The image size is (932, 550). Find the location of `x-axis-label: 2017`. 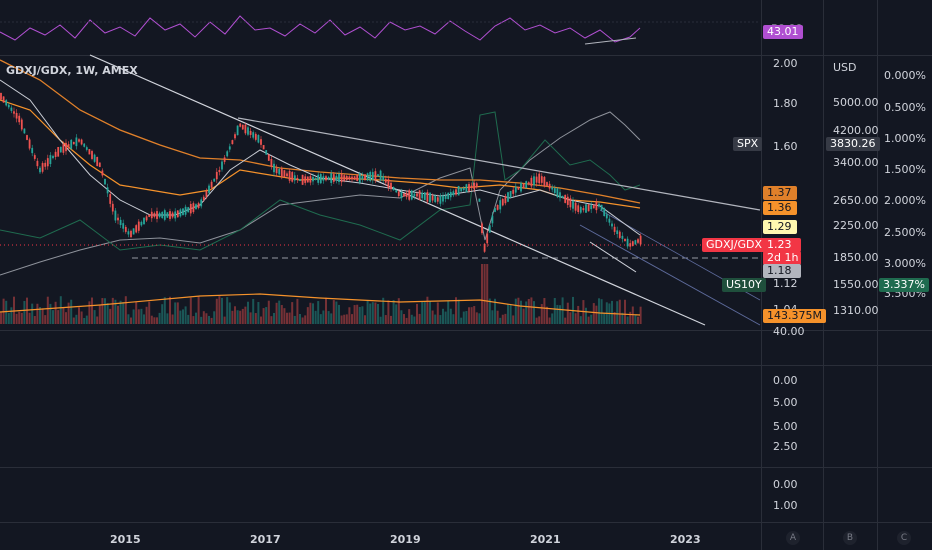

x-axis-label: 2017 is located at coordinates (265, 539).